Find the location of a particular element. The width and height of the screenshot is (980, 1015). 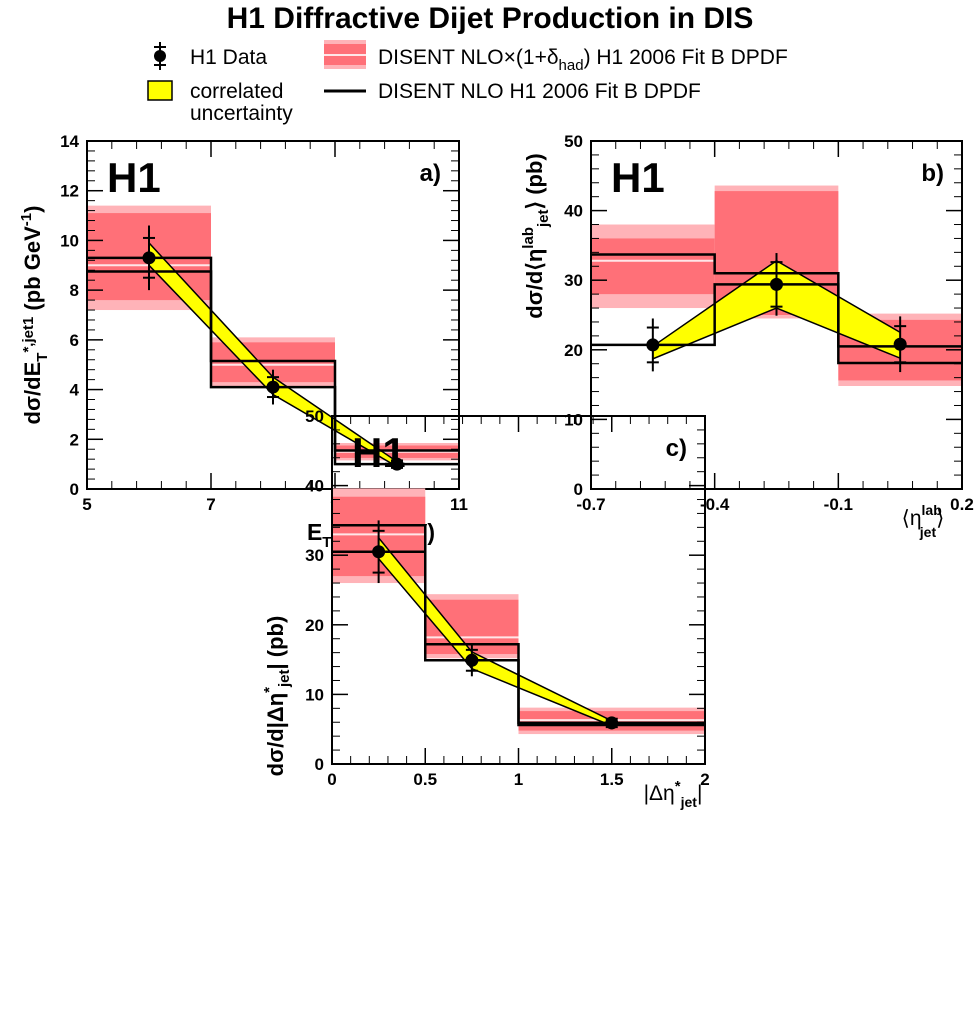

x-tick-label: 1 is located at coordinates (518, 779).